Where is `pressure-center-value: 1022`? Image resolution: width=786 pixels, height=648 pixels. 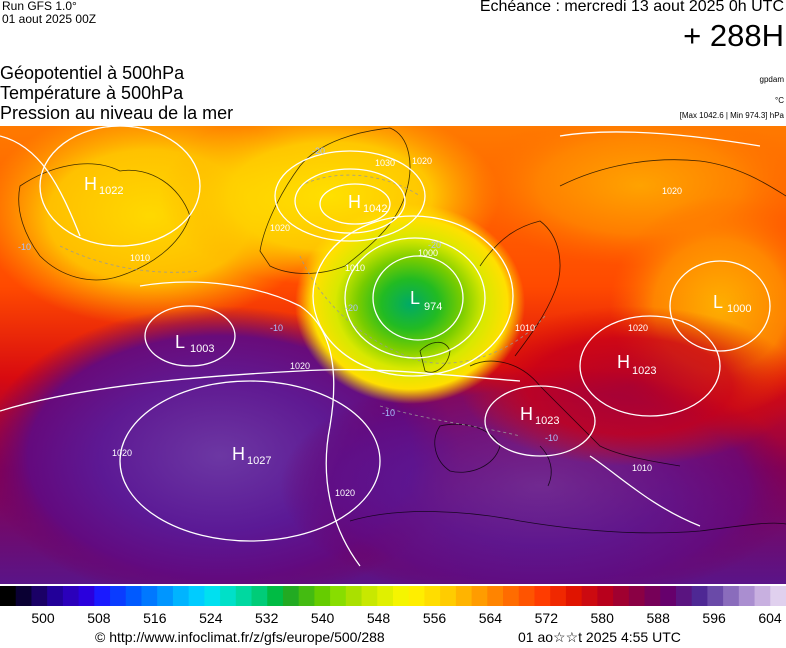
pressure-center-value: 1022 is located at coordinates (111, 191).